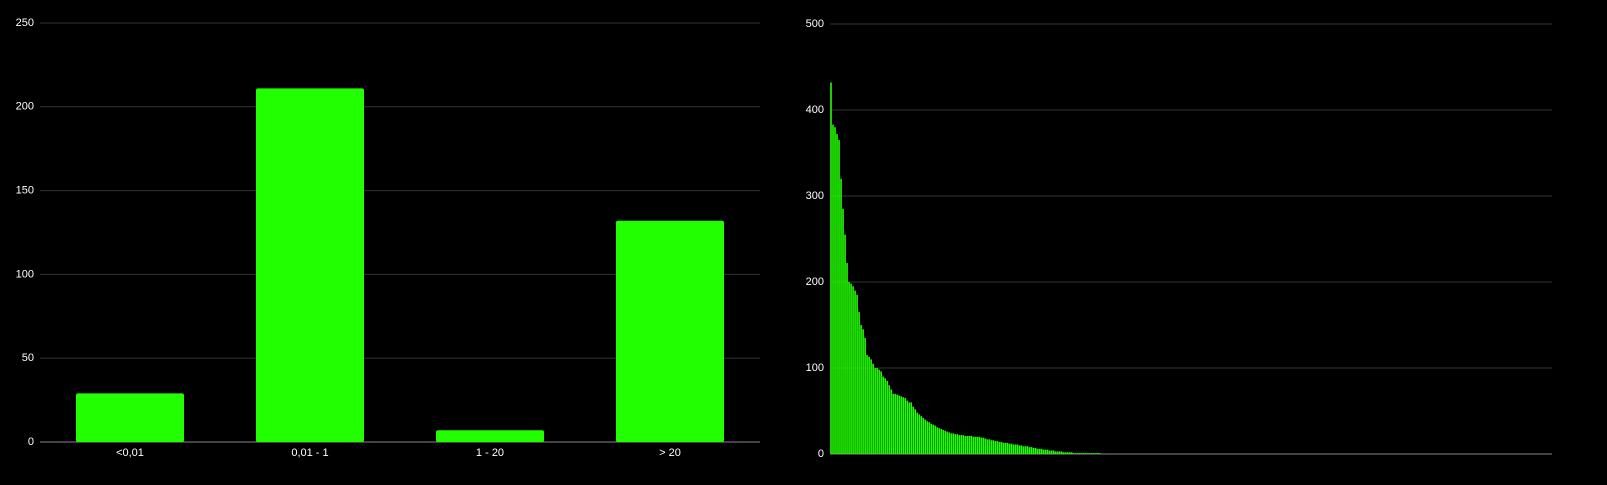  I want to click on y-tick-label: 150, so click(25, 191).